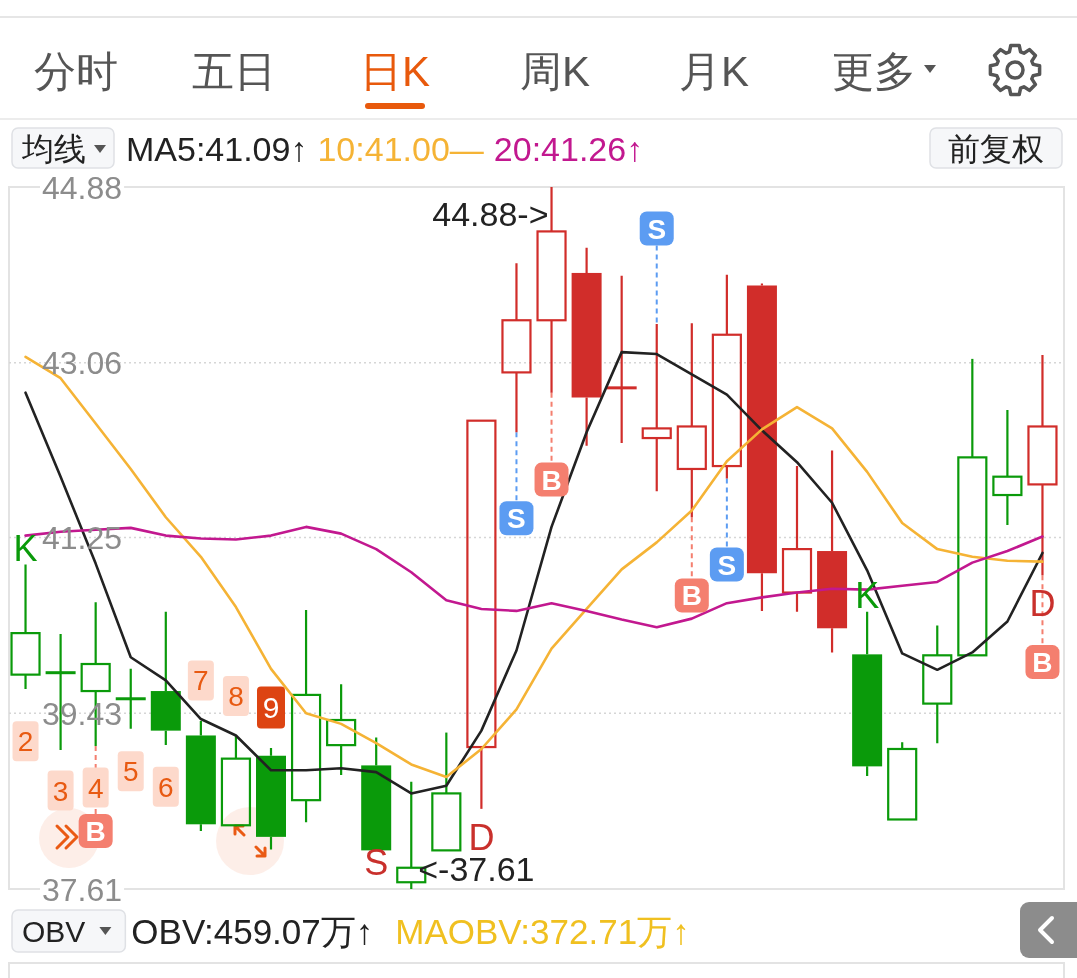 This screenshot has width=1077, height=978. I want to click on annotation: 9, so click(271, 708).